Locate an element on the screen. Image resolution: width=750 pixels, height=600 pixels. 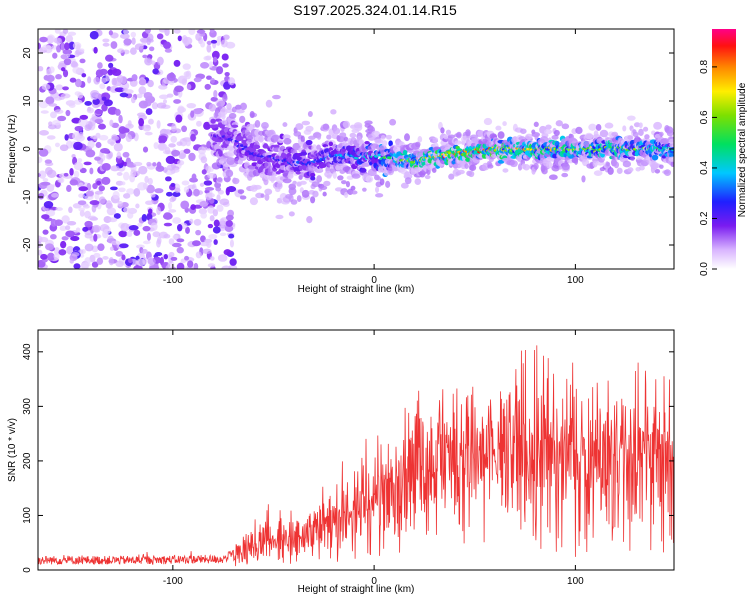
colorbar-label: Normalized spectral amplitude is located at coordinates (742, 149).